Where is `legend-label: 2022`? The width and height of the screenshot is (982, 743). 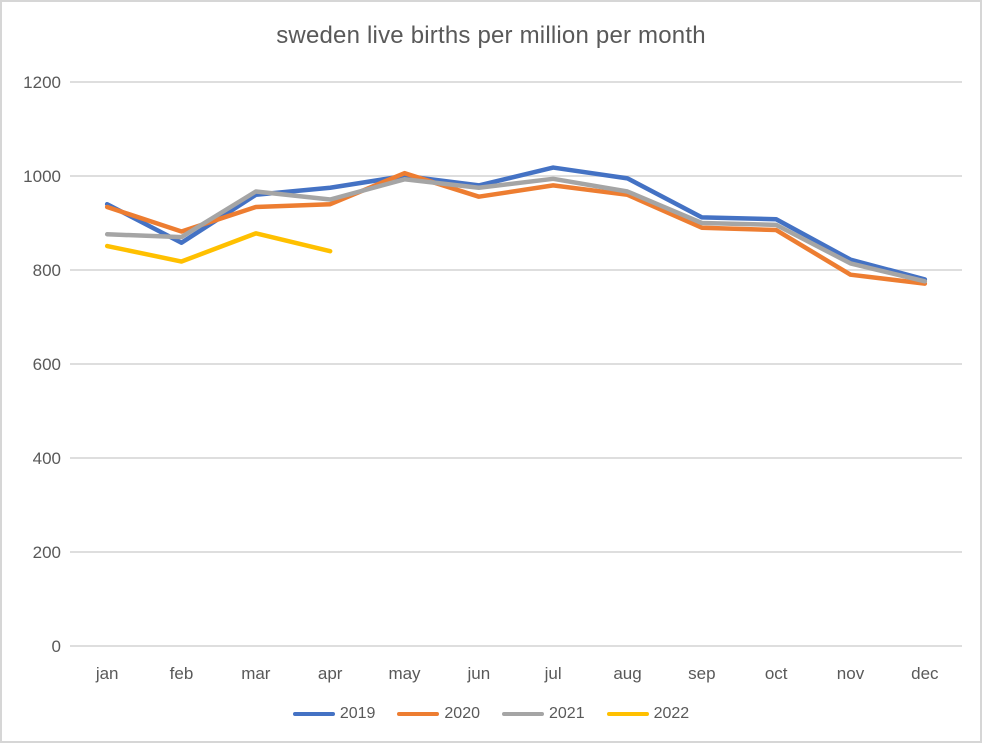
legend-label: 2022 is located at coordinates (671, 713).